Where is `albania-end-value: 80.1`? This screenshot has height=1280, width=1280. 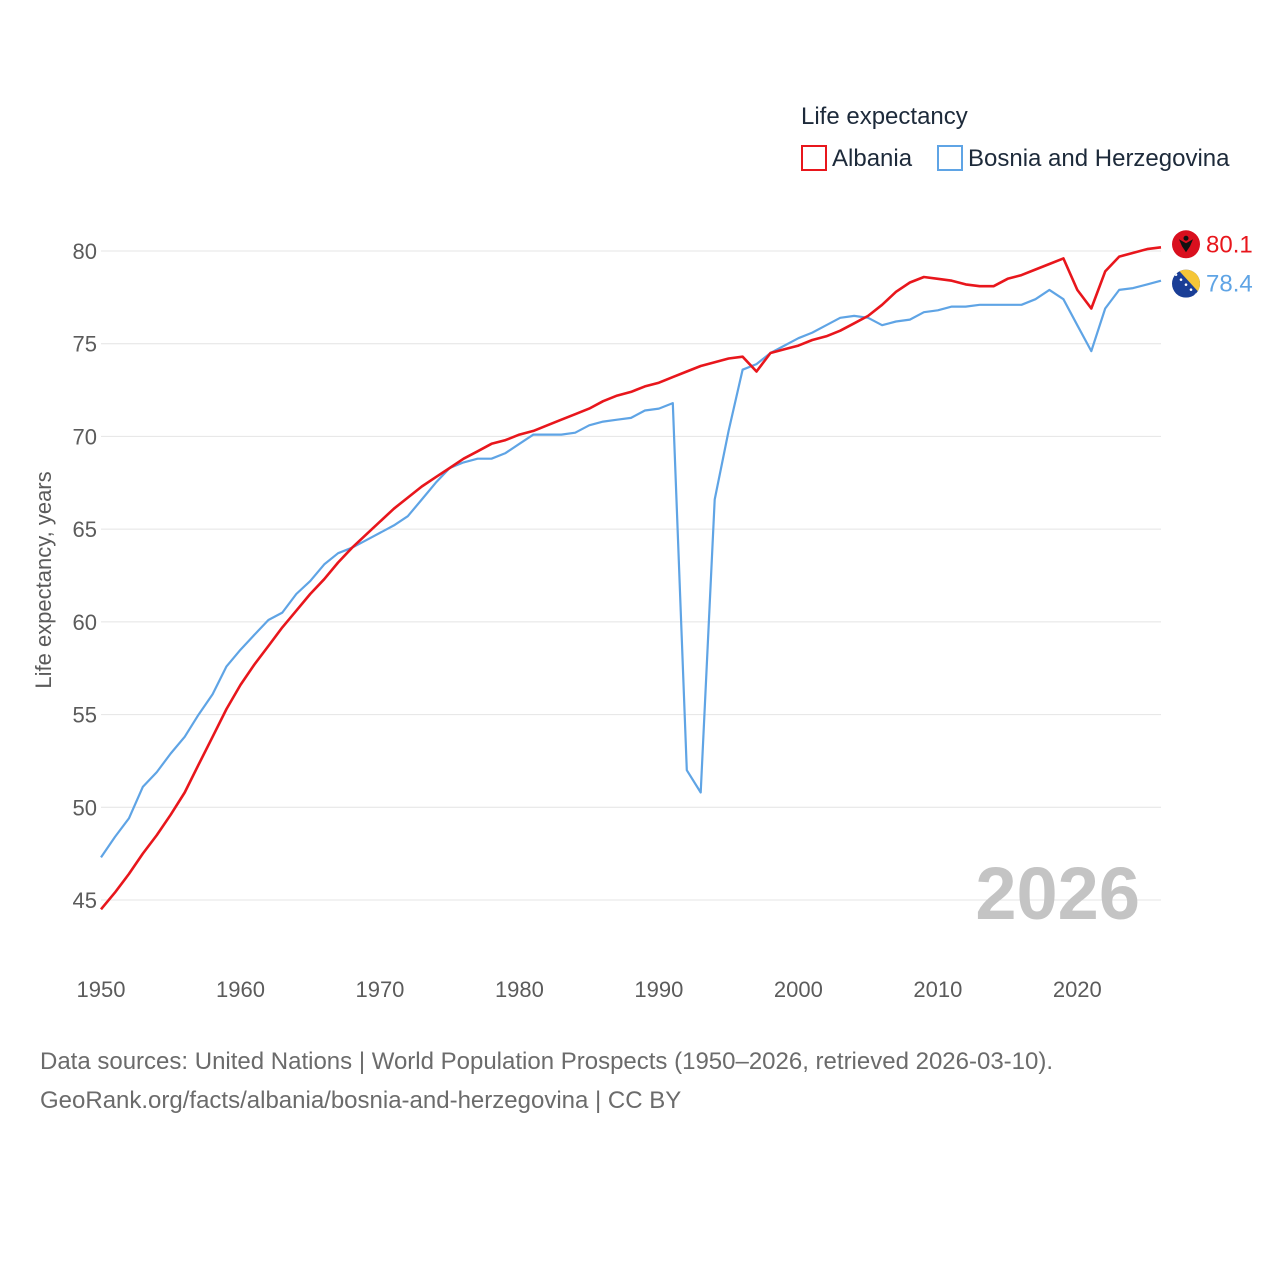
albania-end-value: 80.1 is located at coordinates (1229, 244).